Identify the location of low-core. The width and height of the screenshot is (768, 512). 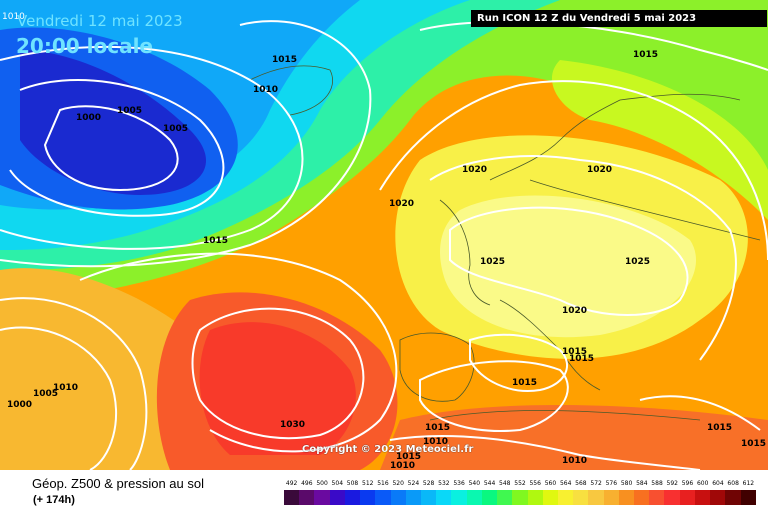
(113, 122).